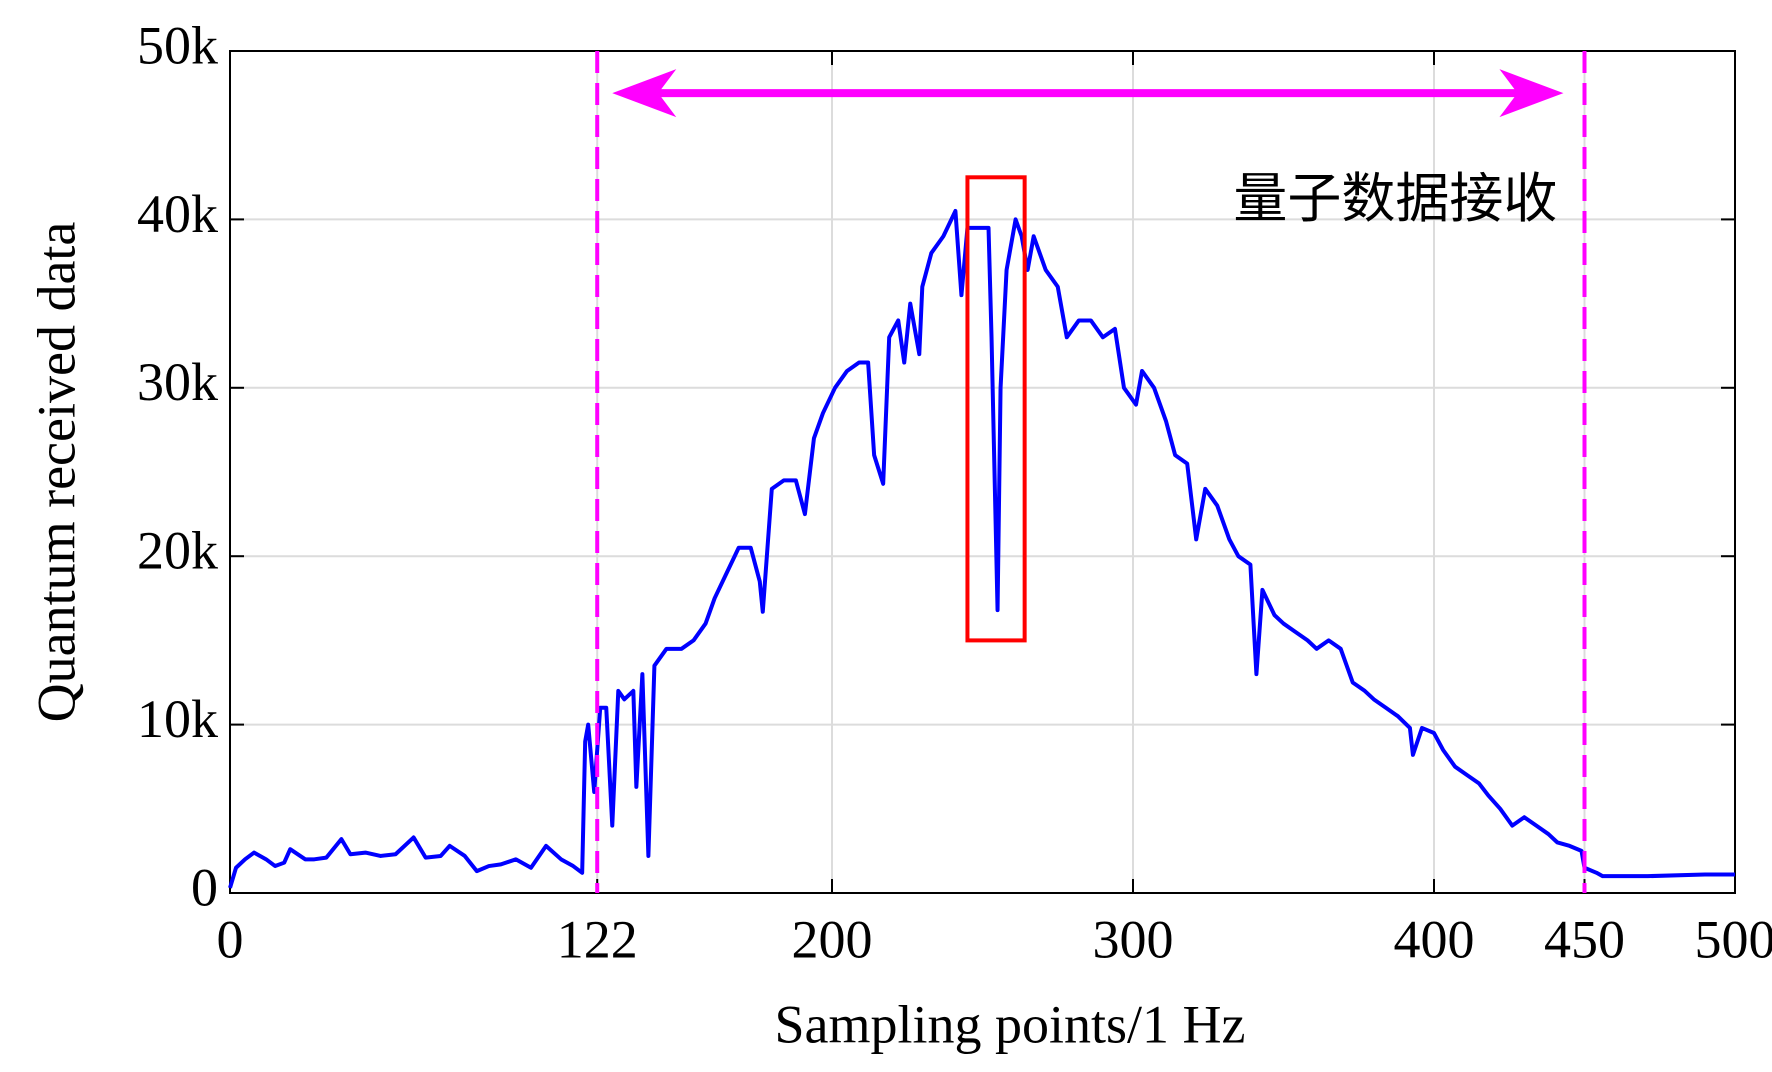  I want to click on y-tick-label: 40k, so click(177, 214).